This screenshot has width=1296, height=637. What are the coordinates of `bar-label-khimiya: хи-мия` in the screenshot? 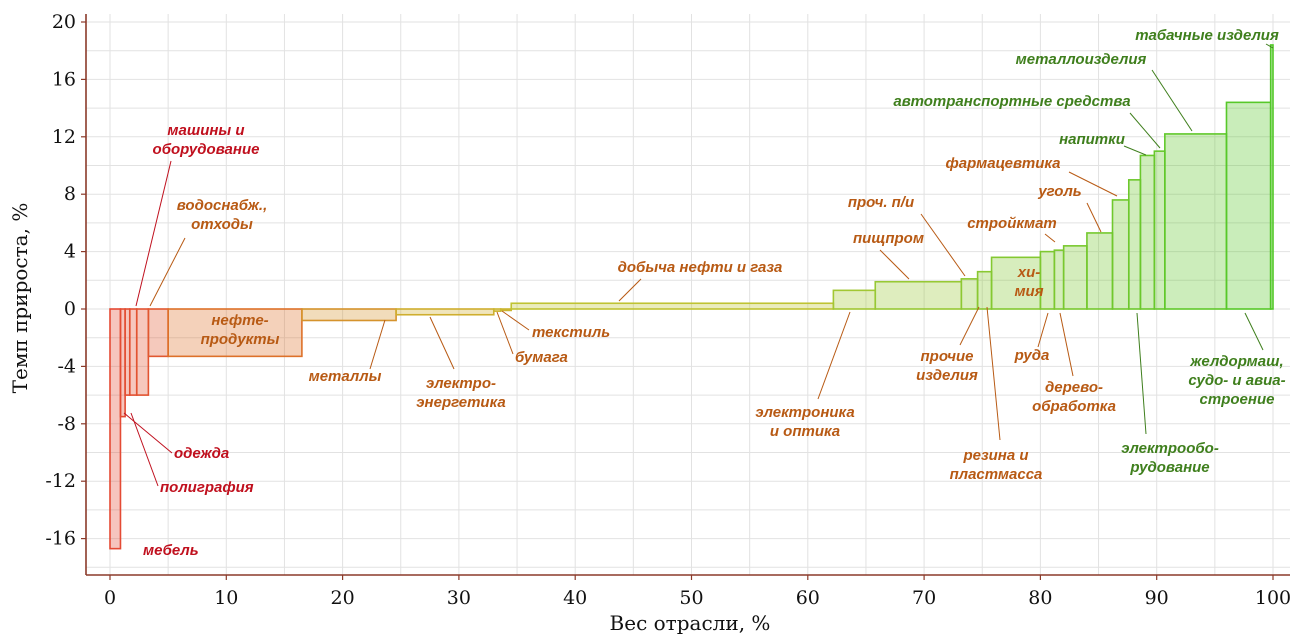 It's located at (1028, 282).